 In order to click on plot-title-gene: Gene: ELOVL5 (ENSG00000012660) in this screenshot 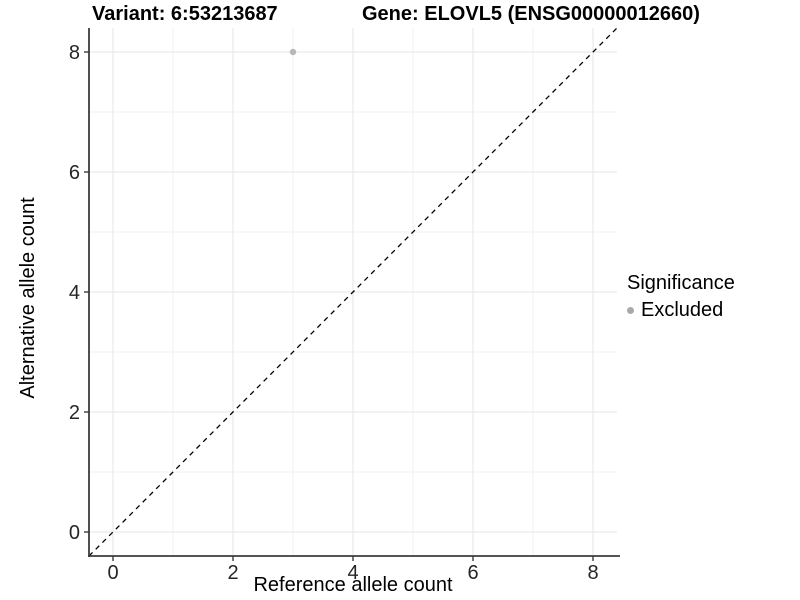, I will do `click(531, 14)`.